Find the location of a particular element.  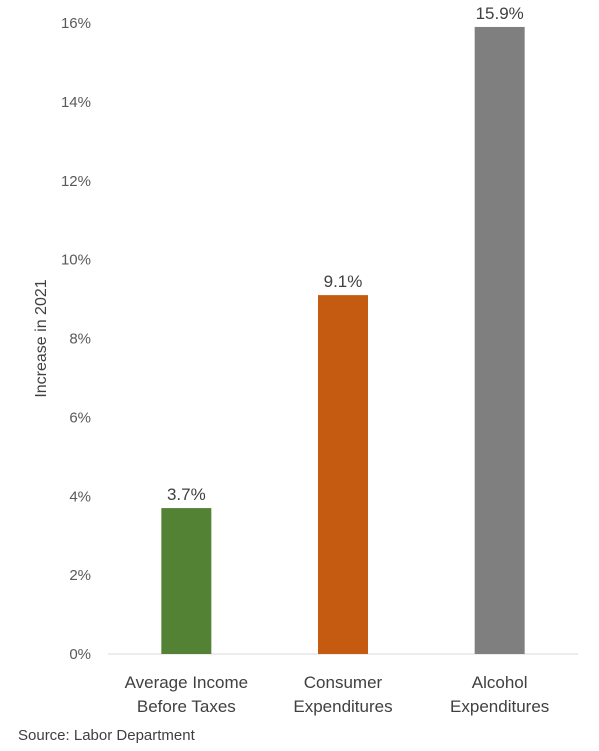

y-tick-label: 4% is located at coordinates (80, 496).